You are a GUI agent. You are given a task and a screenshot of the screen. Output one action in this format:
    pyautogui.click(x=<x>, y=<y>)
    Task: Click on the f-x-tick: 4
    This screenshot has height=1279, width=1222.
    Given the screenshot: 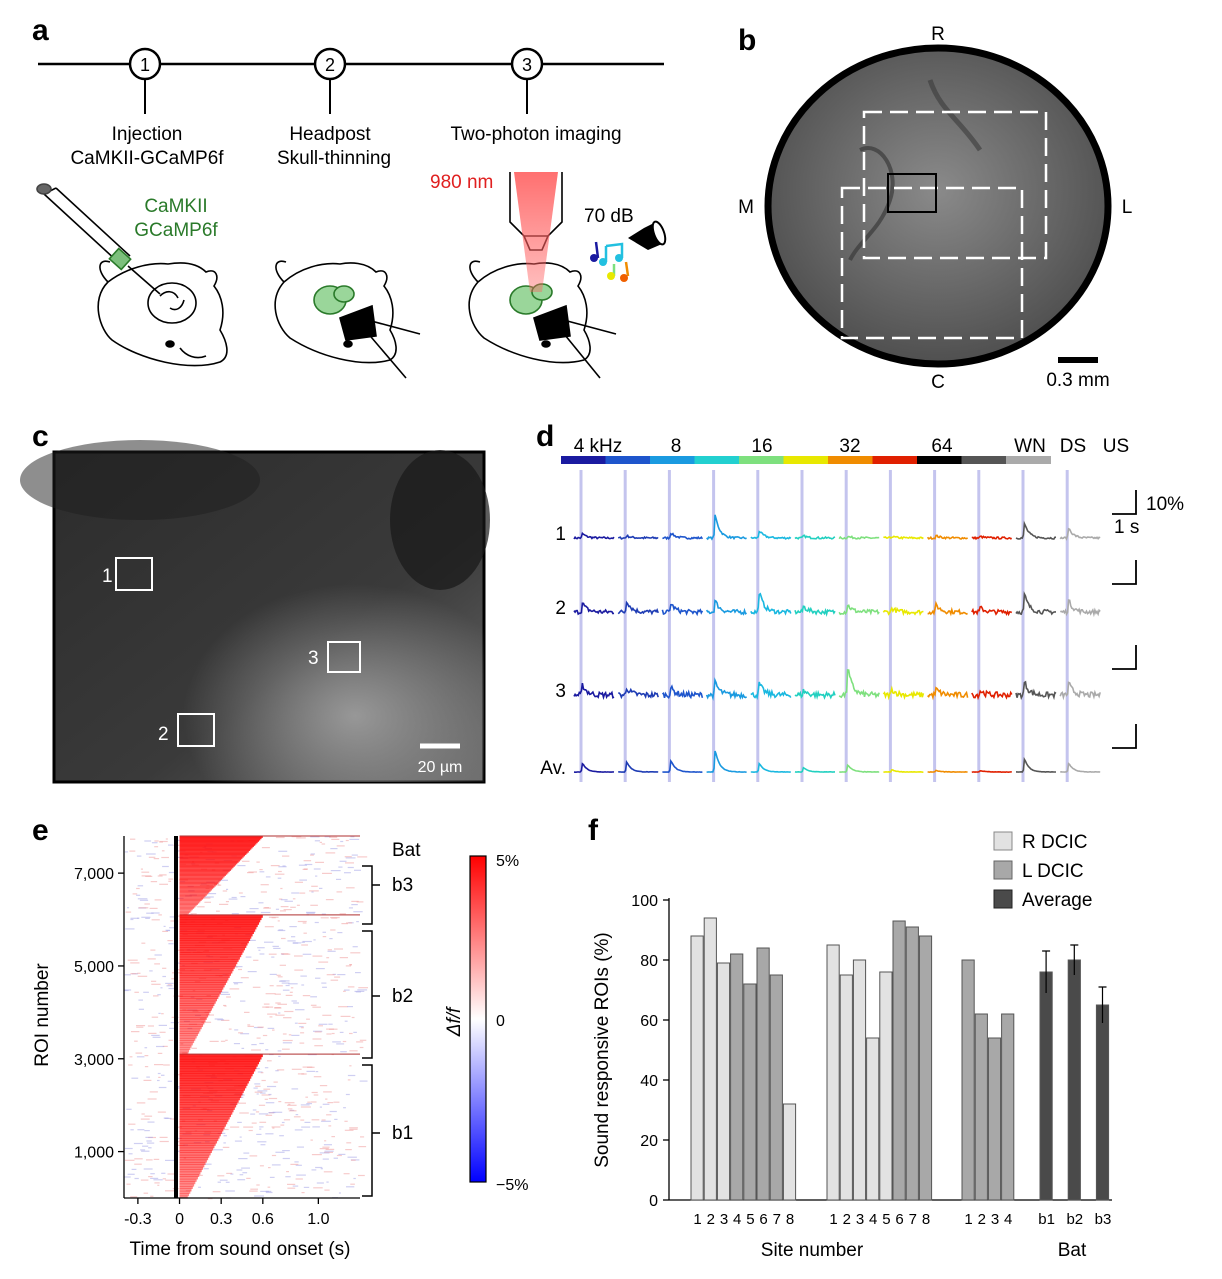 What is the action you would take?
    pyautogui.click(x=873, y=1219)
    